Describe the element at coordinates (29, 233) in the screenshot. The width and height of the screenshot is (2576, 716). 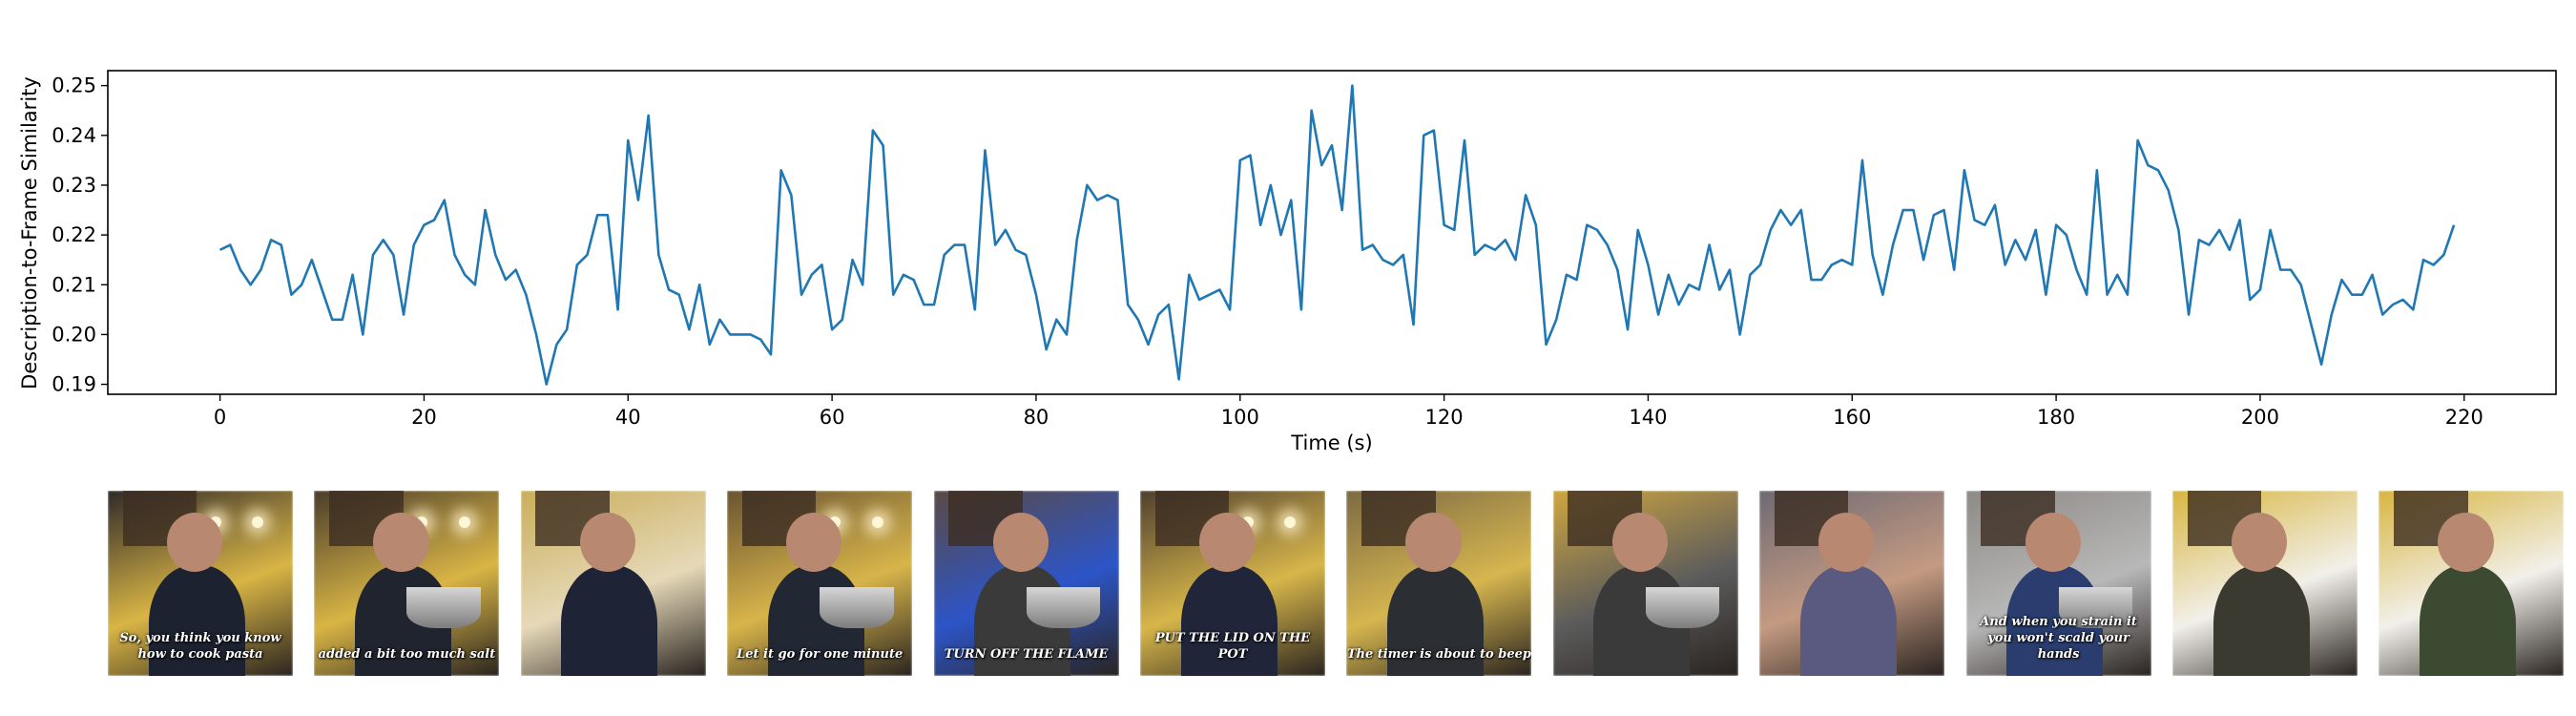
I see `y-axis-label: Description-to-Frame Similarity` at that location.